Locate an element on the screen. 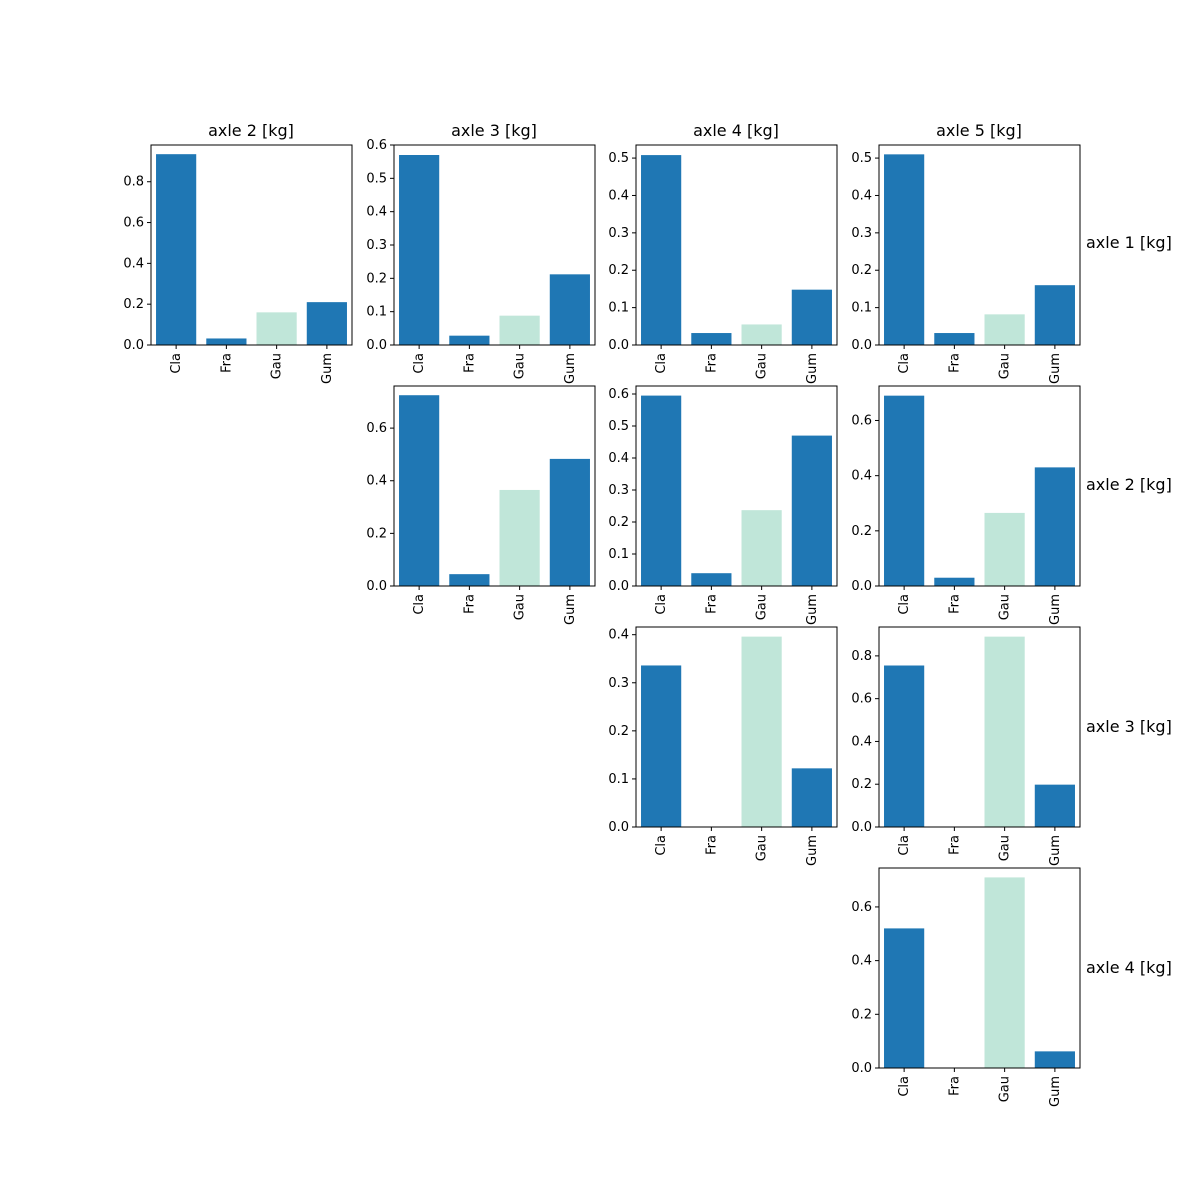 Image resolution: width=1200 pixels, height=1200 pixels. panel-r2-c2: 0.0 0.1 0.2 0.3 0.4 Cla Fra Gau Gum is located at coordinates (723, 746).